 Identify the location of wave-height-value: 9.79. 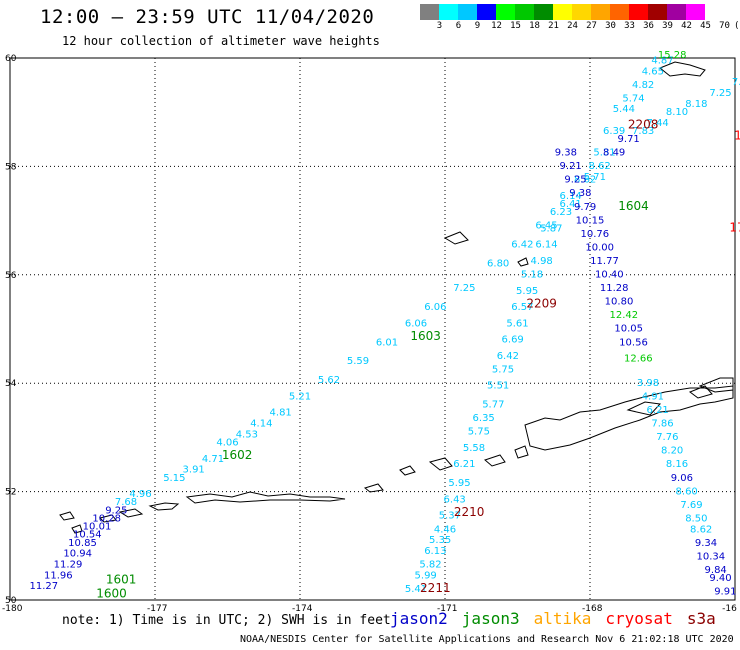
(585, 207).